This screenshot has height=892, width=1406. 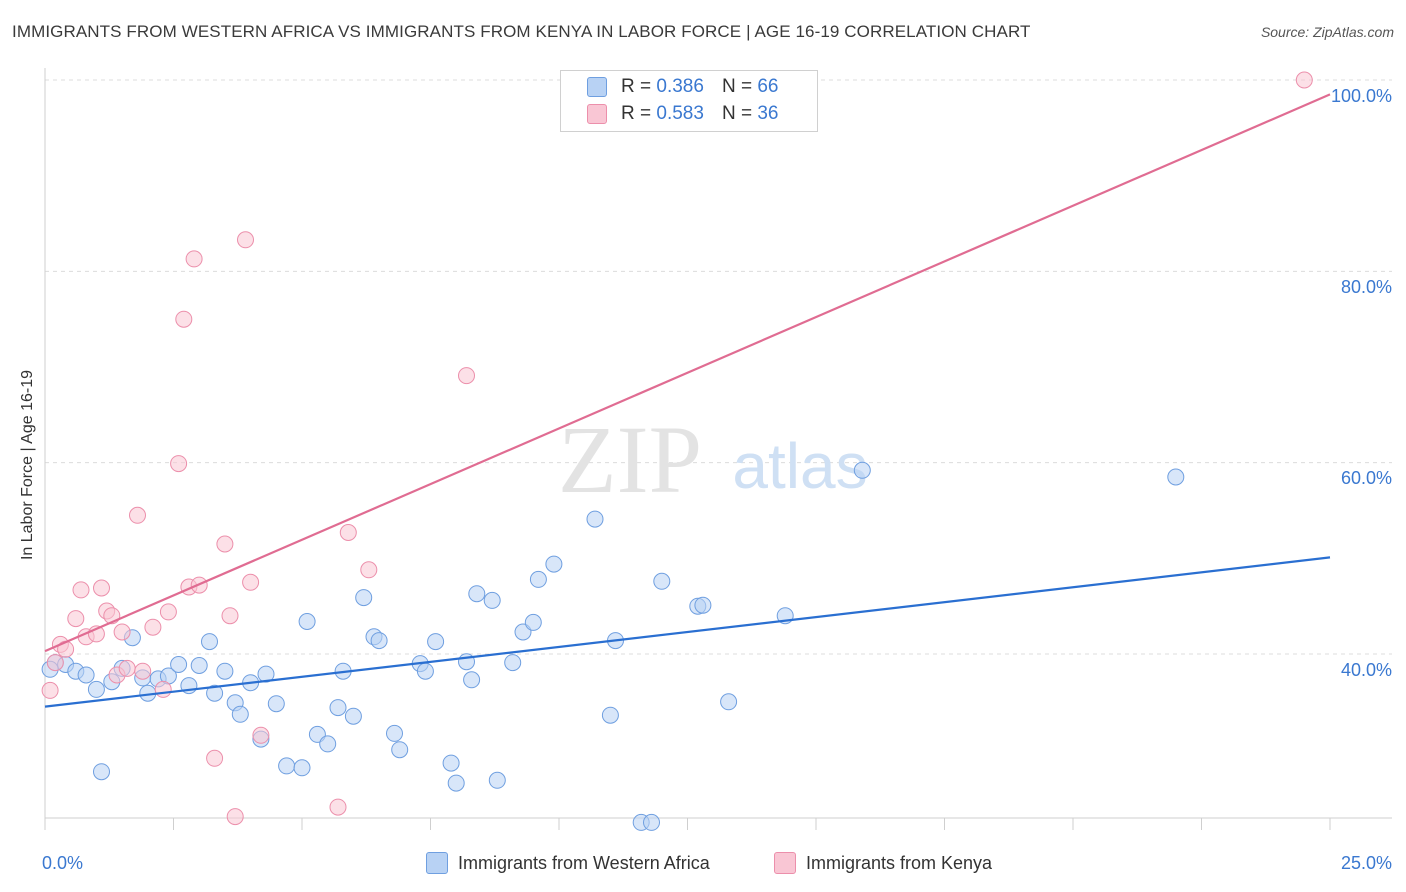 I want to click on legend-label: Immigrants from Kenya, so click(x=899, y=862).